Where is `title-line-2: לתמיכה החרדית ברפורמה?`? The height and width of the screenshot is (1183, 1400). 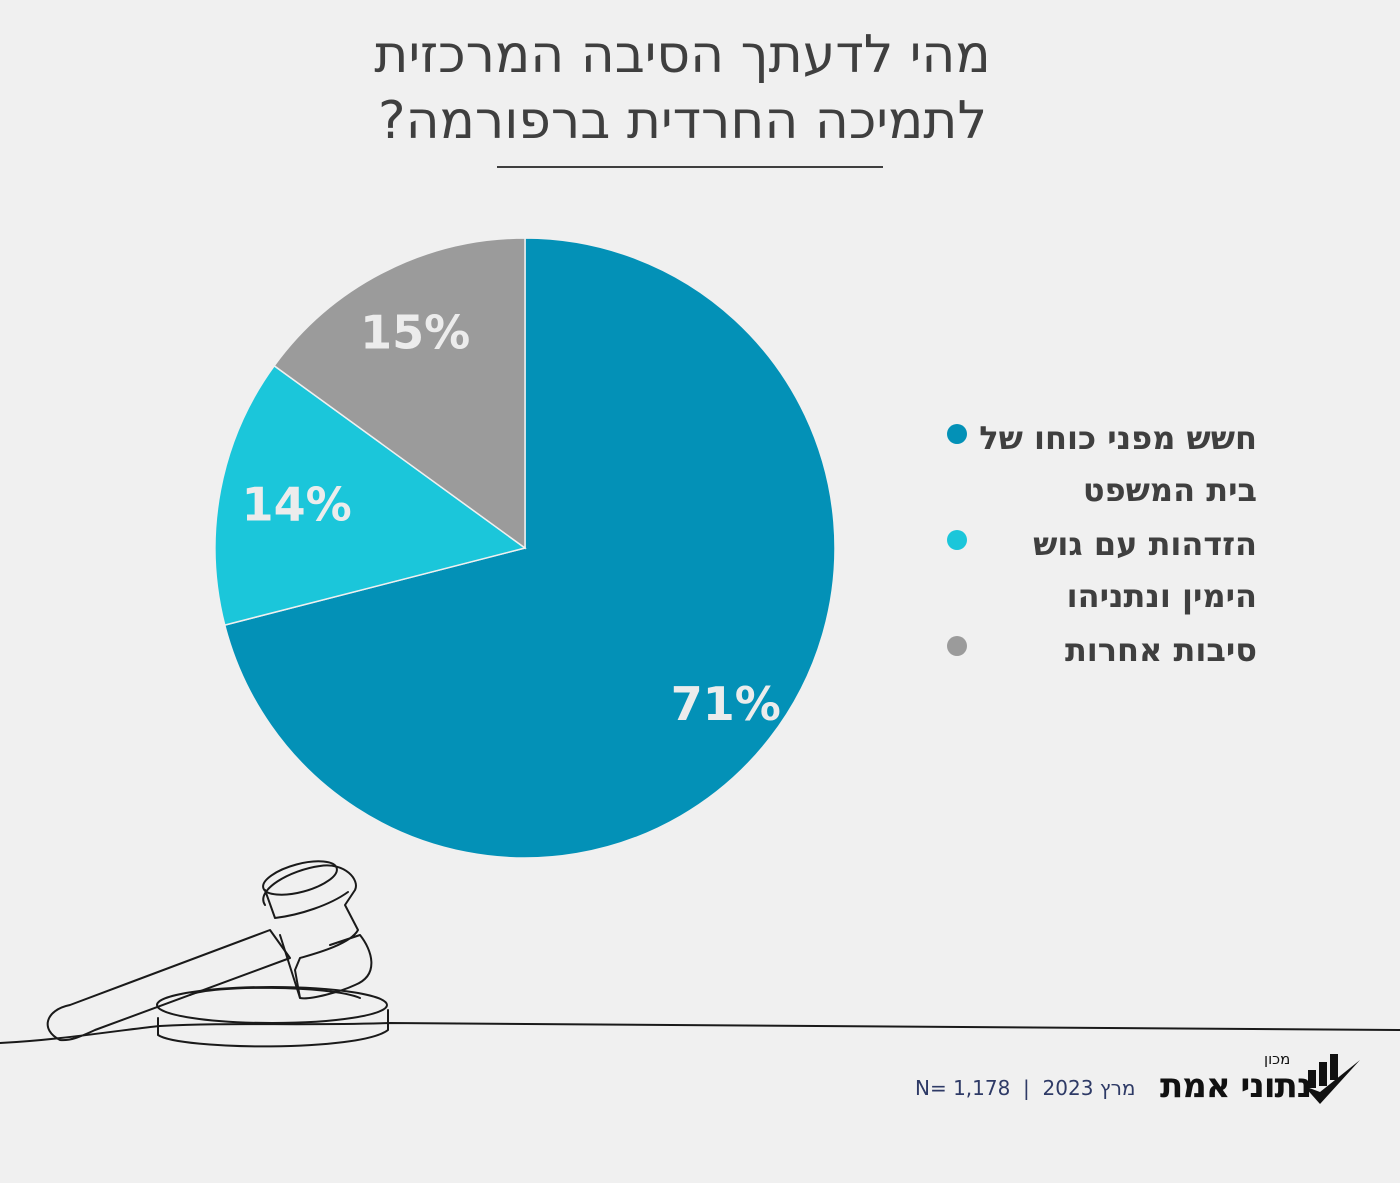 title-line-2: לתמיכה החרדית ברפורמה? is located at coordinates (682, 121).